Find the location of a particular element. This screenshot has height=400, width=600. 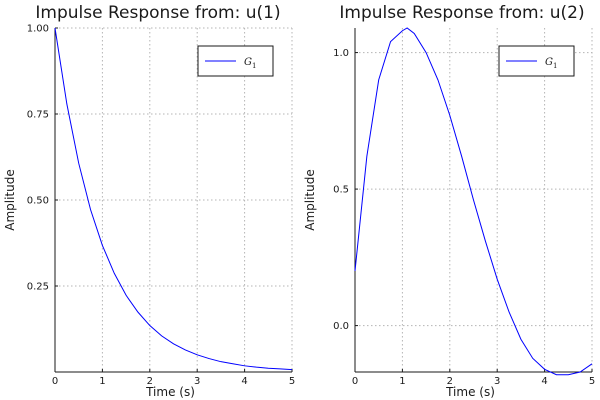

y-tick-label: 0.75 is located at coordinates (38, 115).